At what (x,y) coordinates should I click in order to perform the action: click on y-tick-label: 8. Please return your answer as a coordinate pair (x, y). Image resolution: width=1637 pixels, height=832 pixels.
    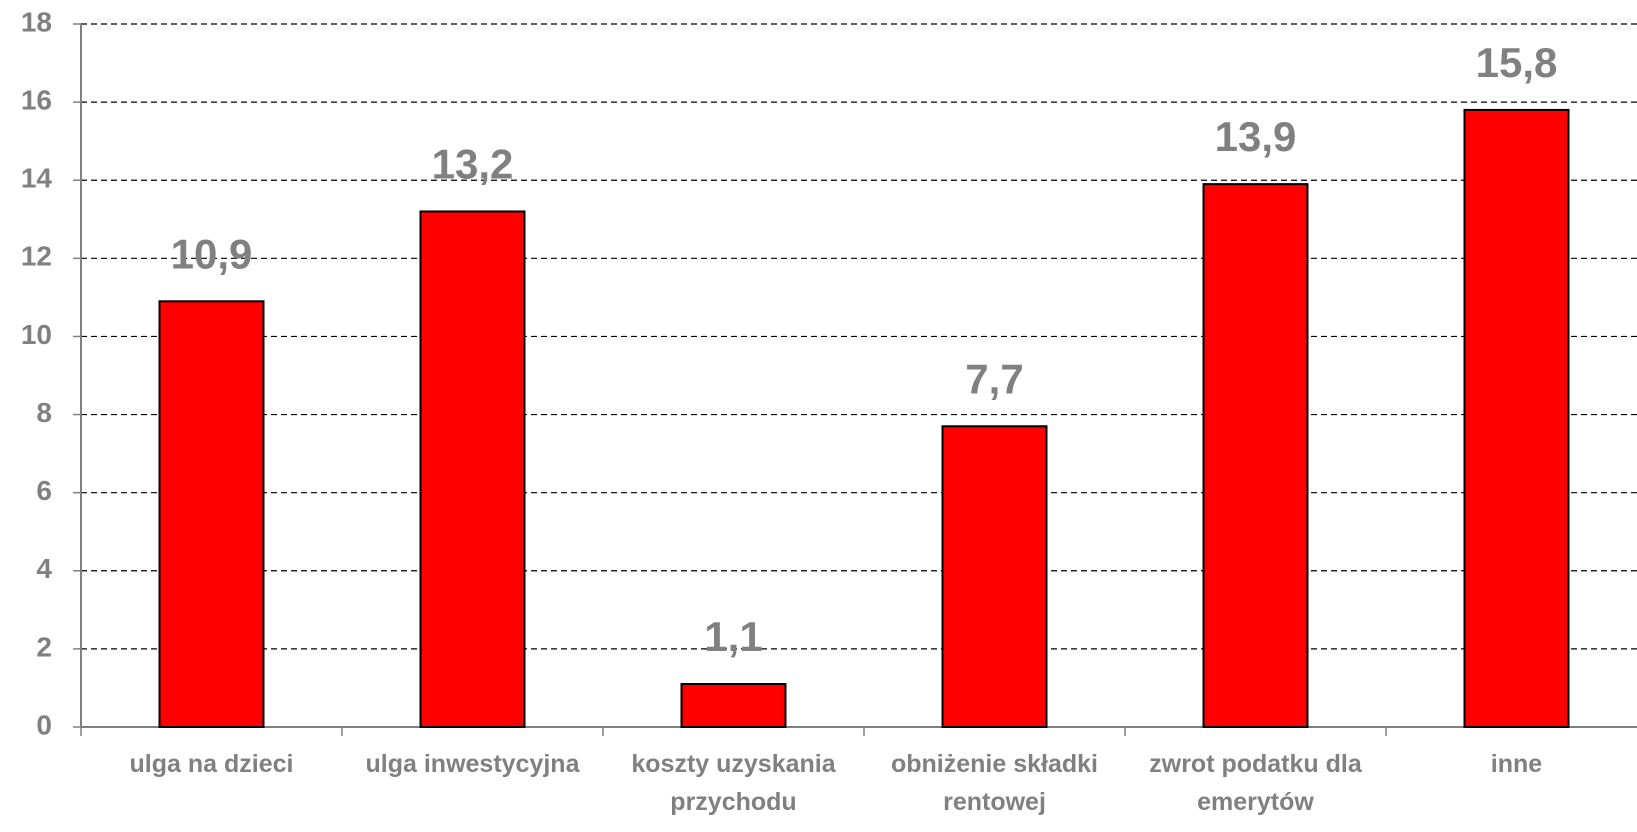
    Looking at the image, I should click on (44, 412).